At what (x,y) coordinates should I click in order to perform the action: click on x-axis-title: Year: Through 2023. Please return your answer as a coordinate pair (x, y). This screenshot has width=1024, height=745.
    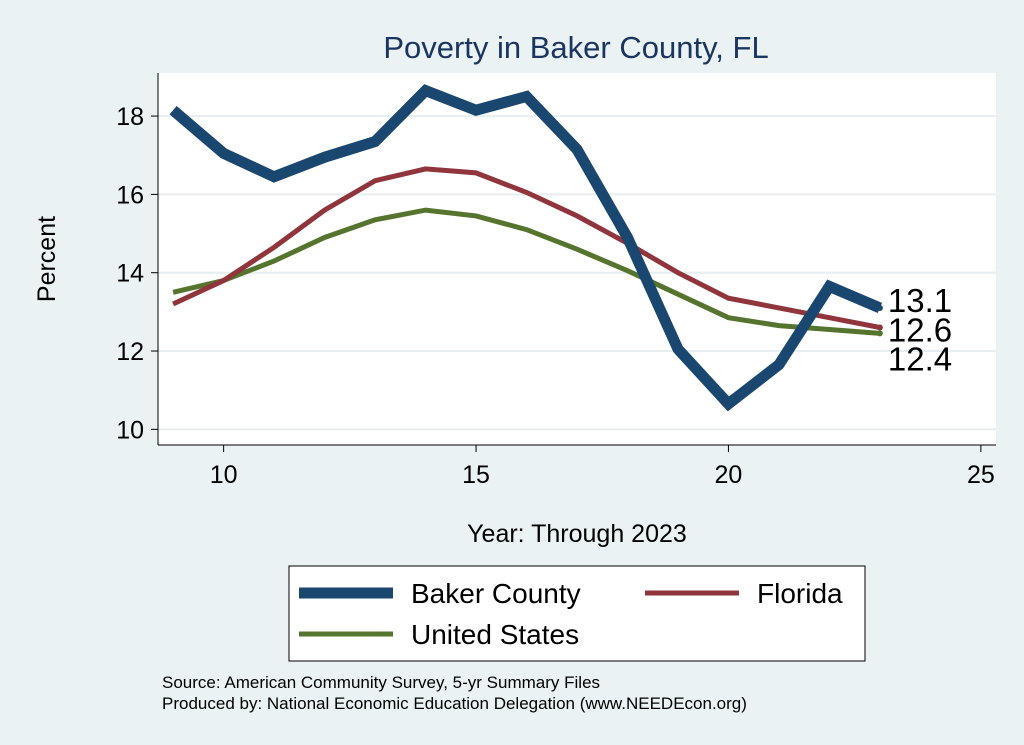
    Looking at the image, I should click on (577, 534).